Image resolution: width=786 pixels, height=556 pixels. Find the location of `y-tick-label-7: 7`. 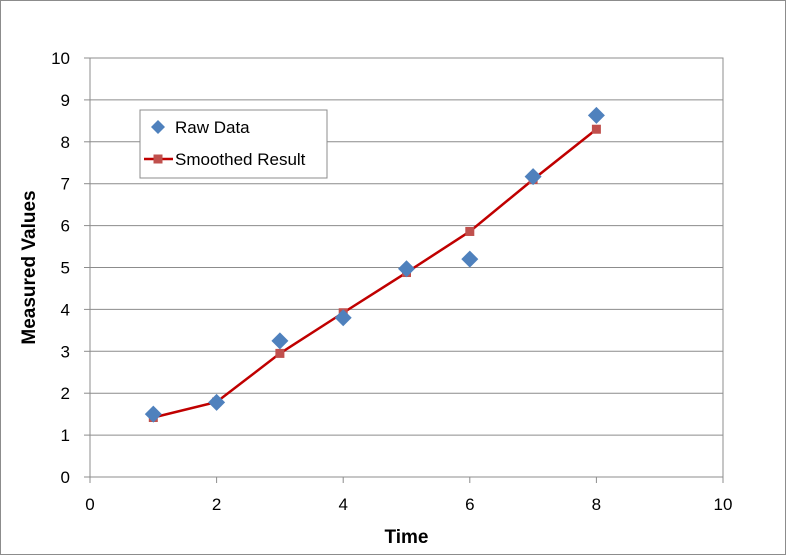

y-tick-label-7: 7 is located at coordinates (65, 184).